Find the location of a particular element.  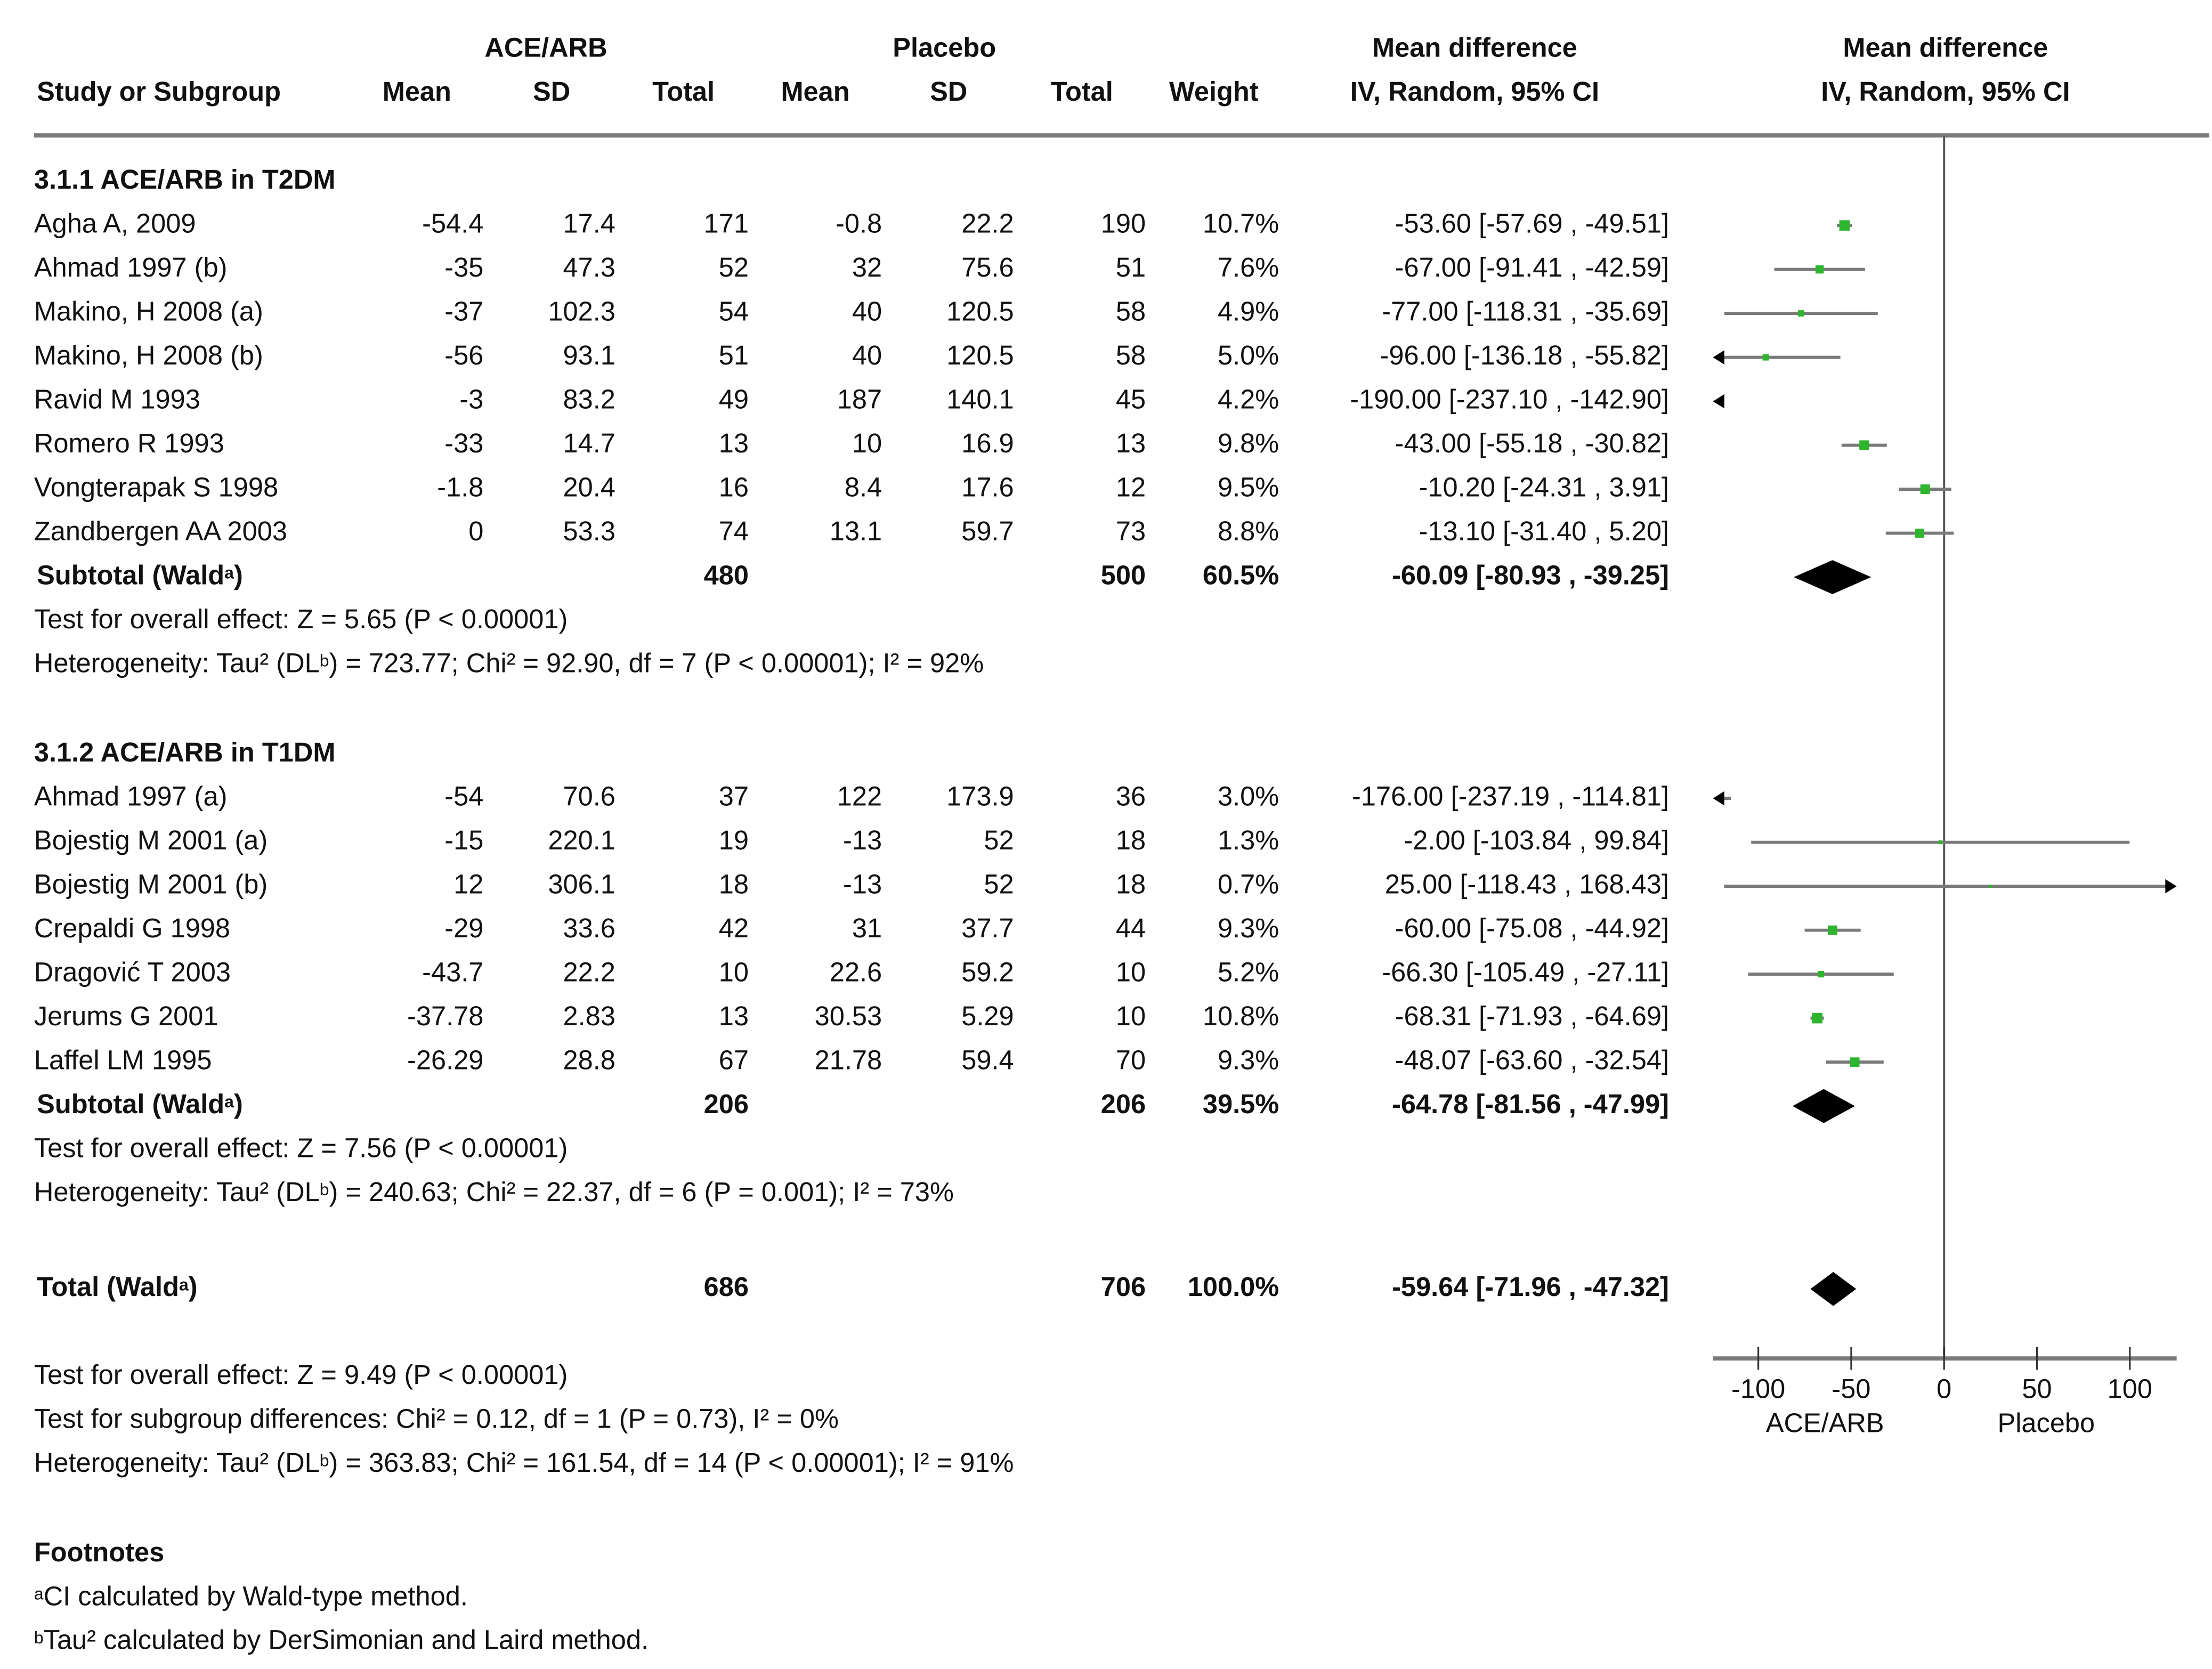

cell-sd2: 37.7 is located at coordinates (987, 929).